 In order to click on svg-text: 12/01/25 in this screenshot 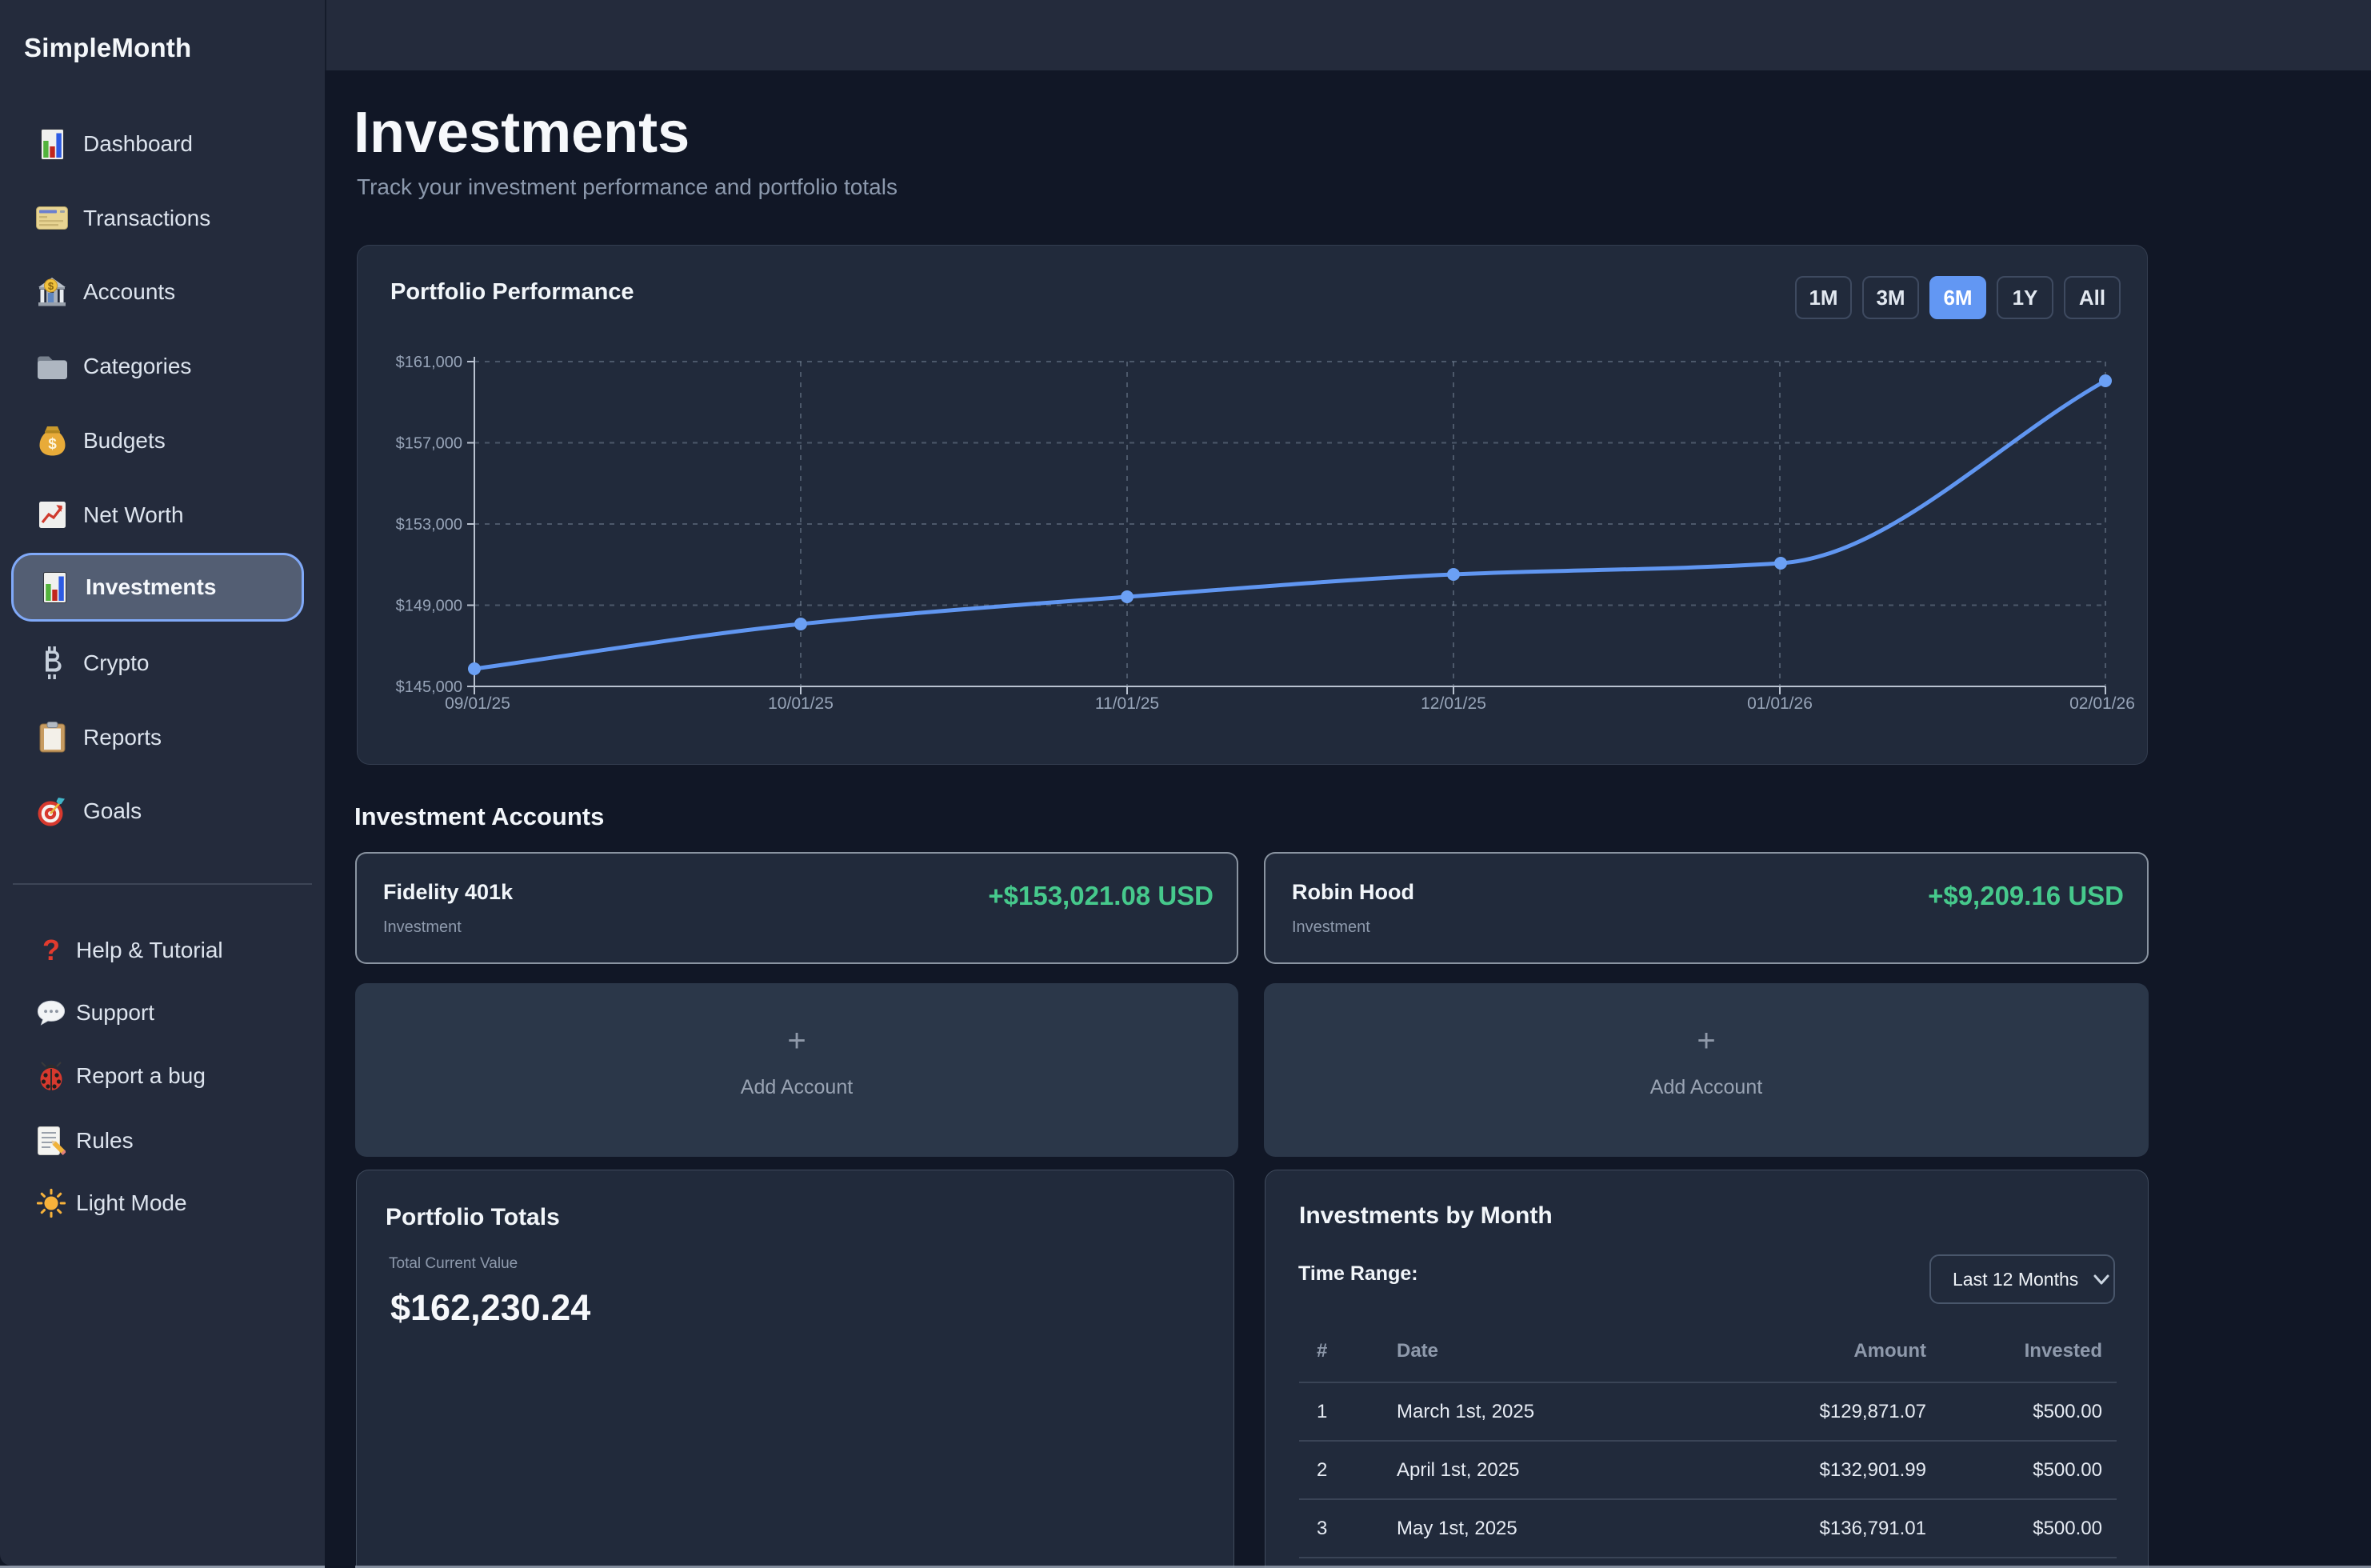, I will do `click(1453, 703)`.